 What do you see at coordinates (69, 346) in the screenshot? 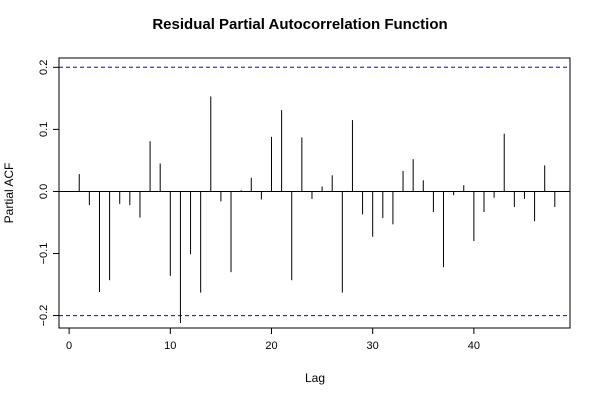
I see `x-tick-label: 0` at bounding box center [69, 346].